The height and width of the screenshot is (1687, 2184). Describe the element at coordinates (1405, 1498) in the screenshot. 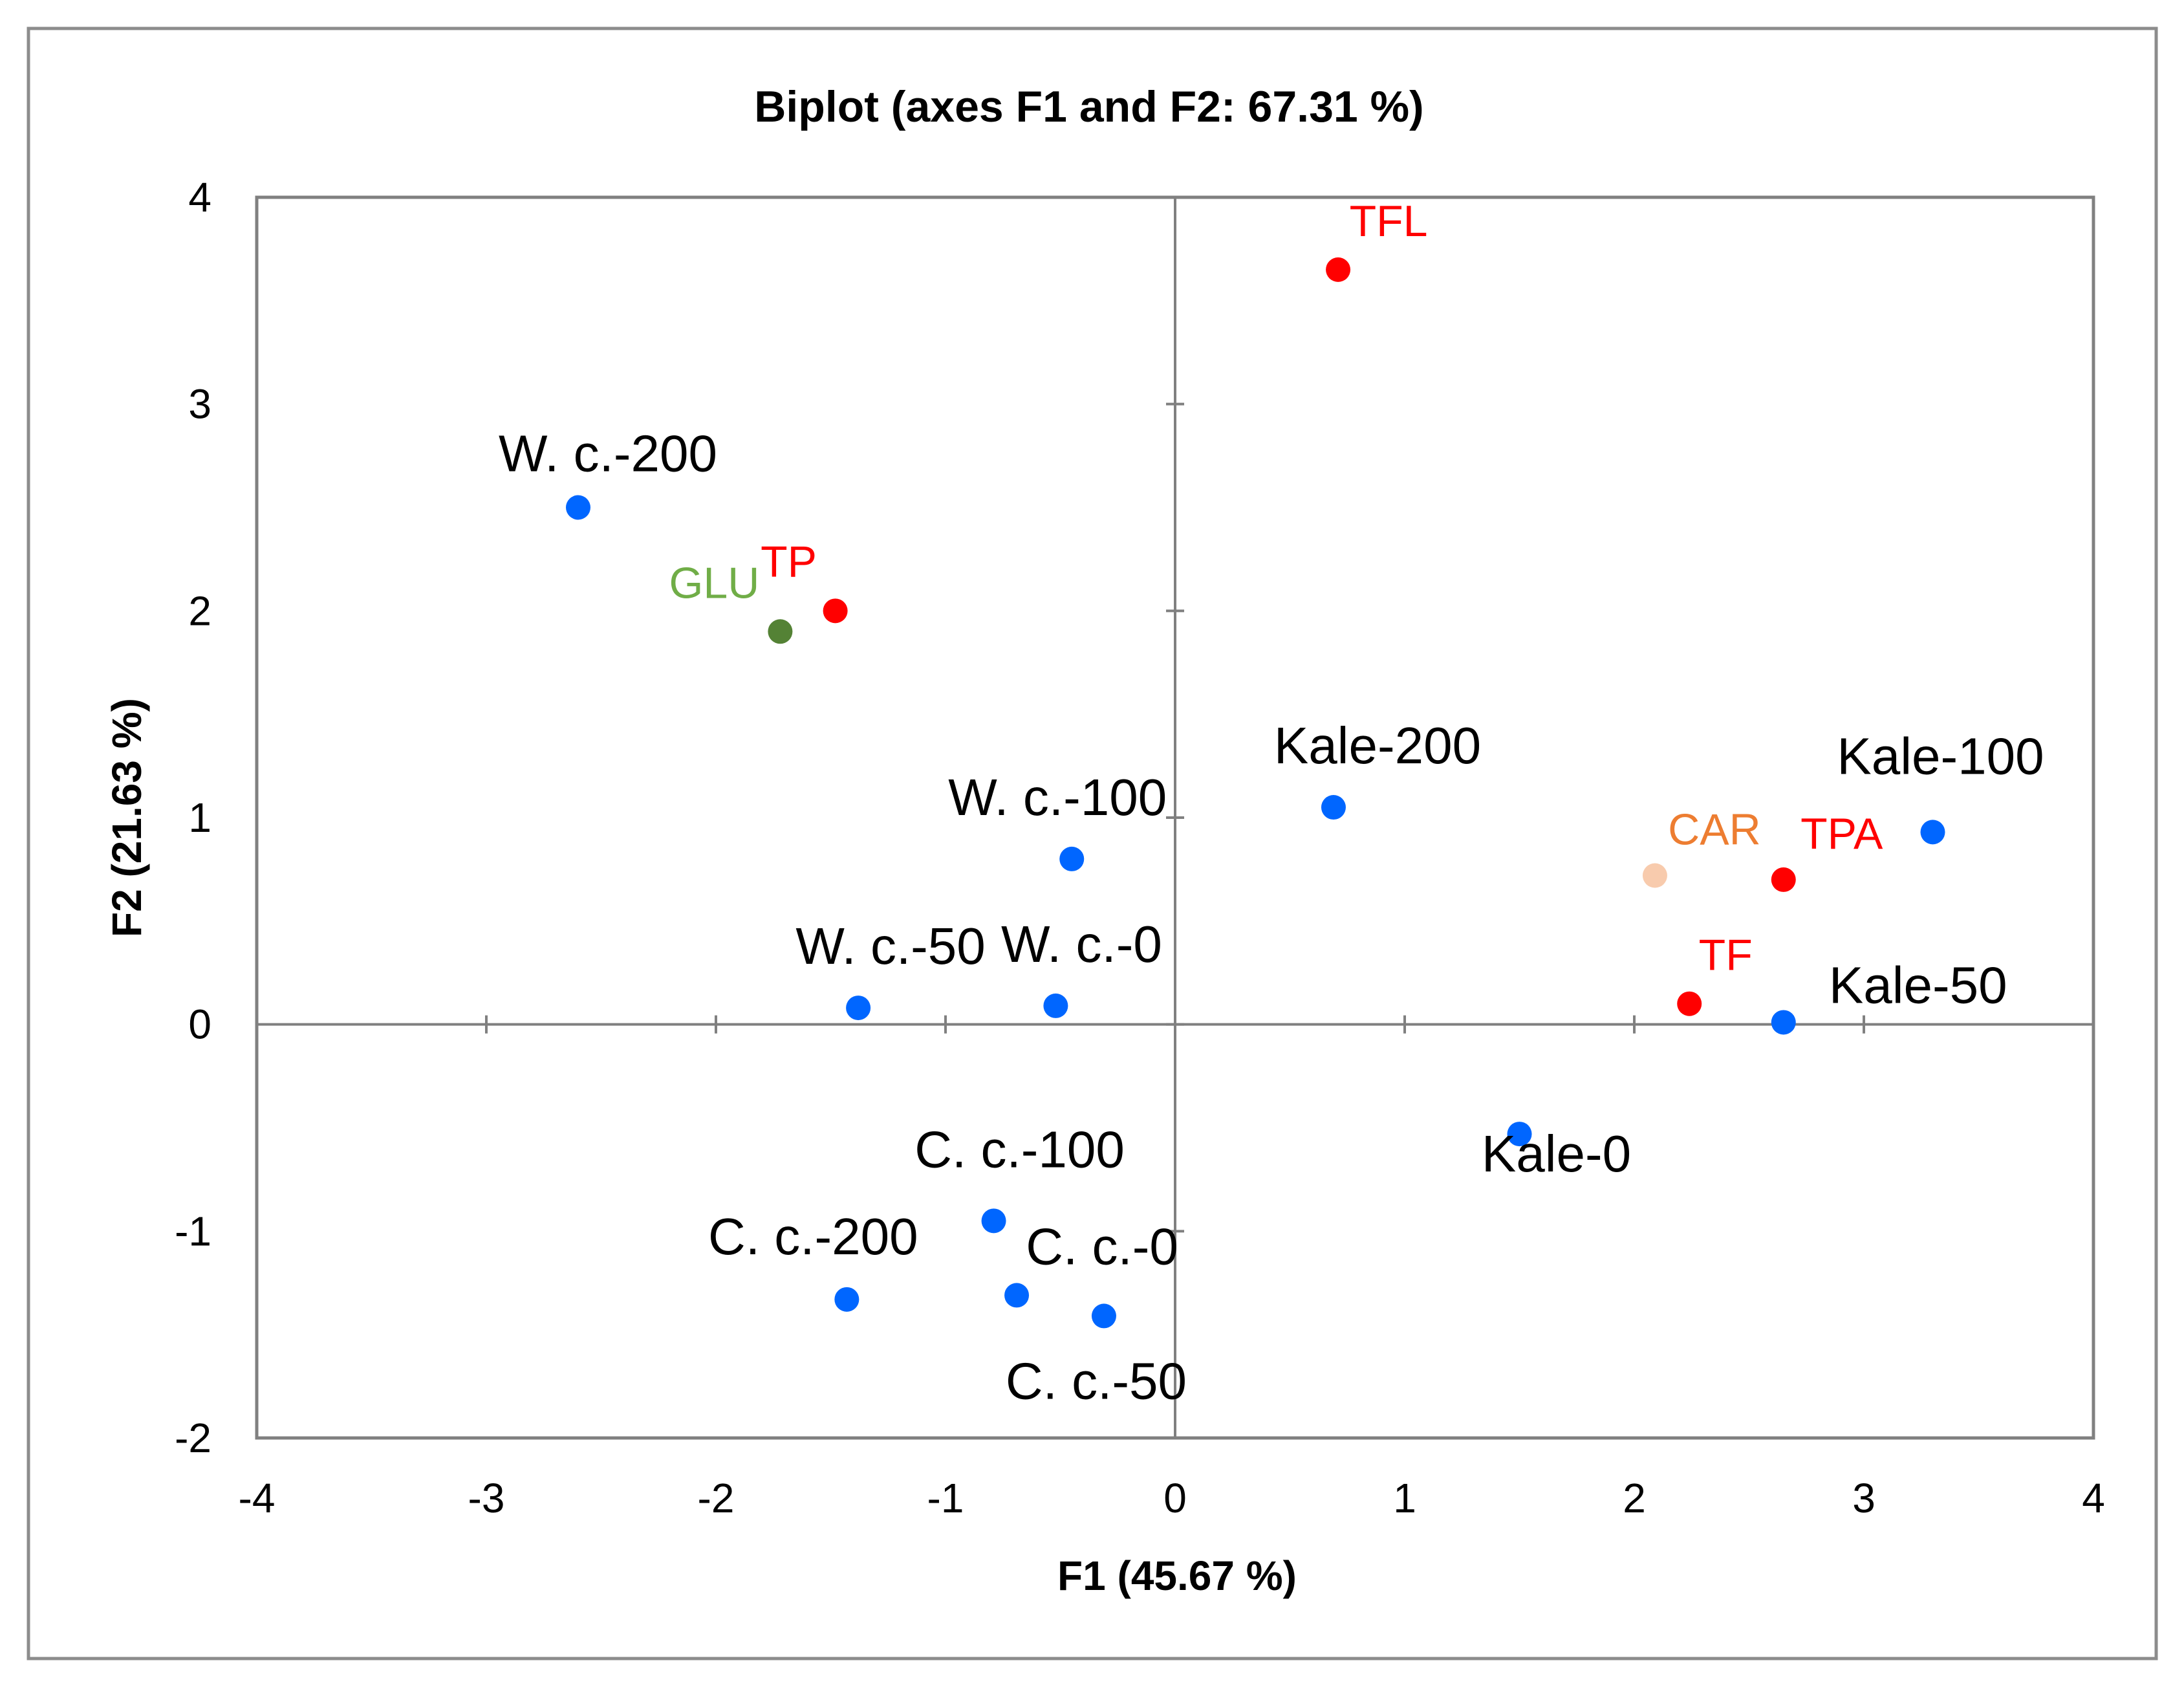

I see `x-tick-label: 1` at that location.